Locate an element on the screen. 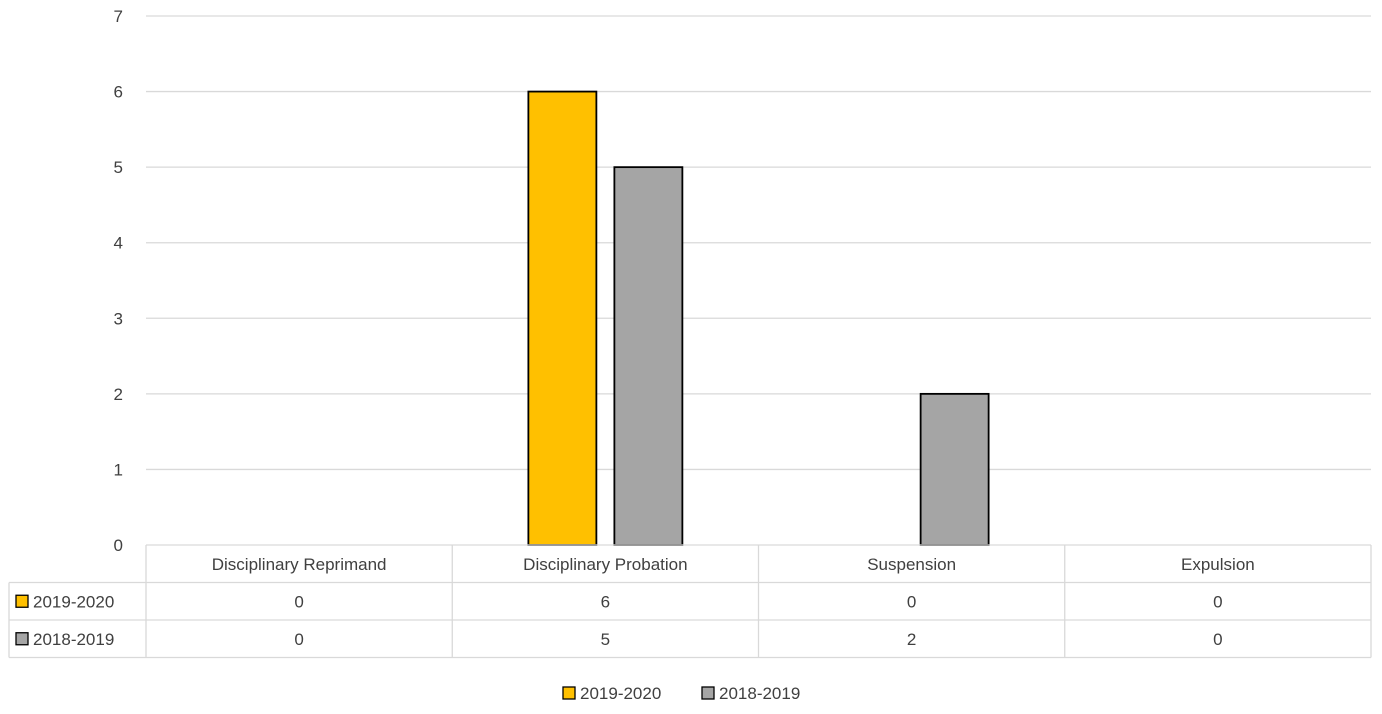 The image size is (1382, 714). legend-swatch-2019-2020 is located at coordinates (569, 693).